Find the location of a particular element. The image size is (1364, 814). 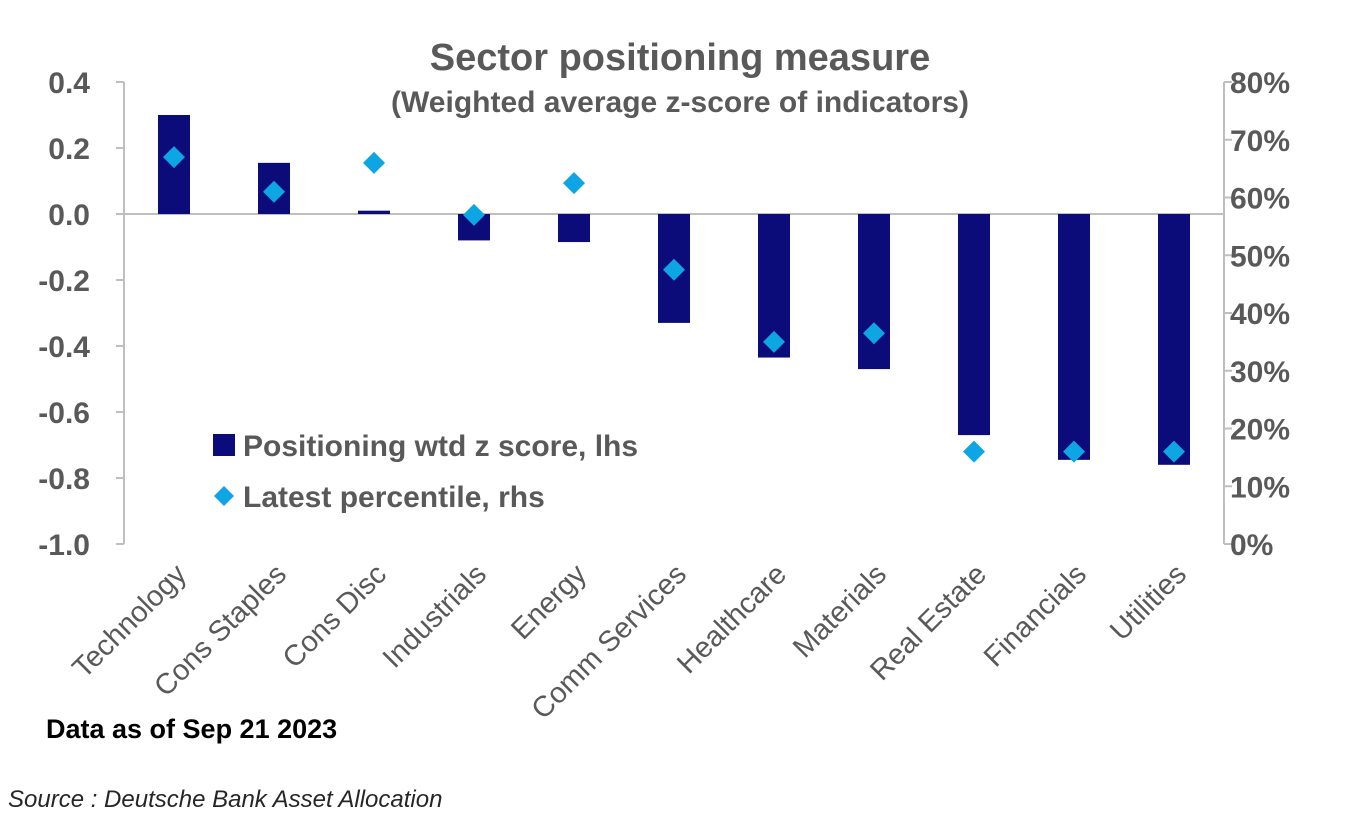

left-axis-tick-label: 0.4 is located at coordinates (69, 83).